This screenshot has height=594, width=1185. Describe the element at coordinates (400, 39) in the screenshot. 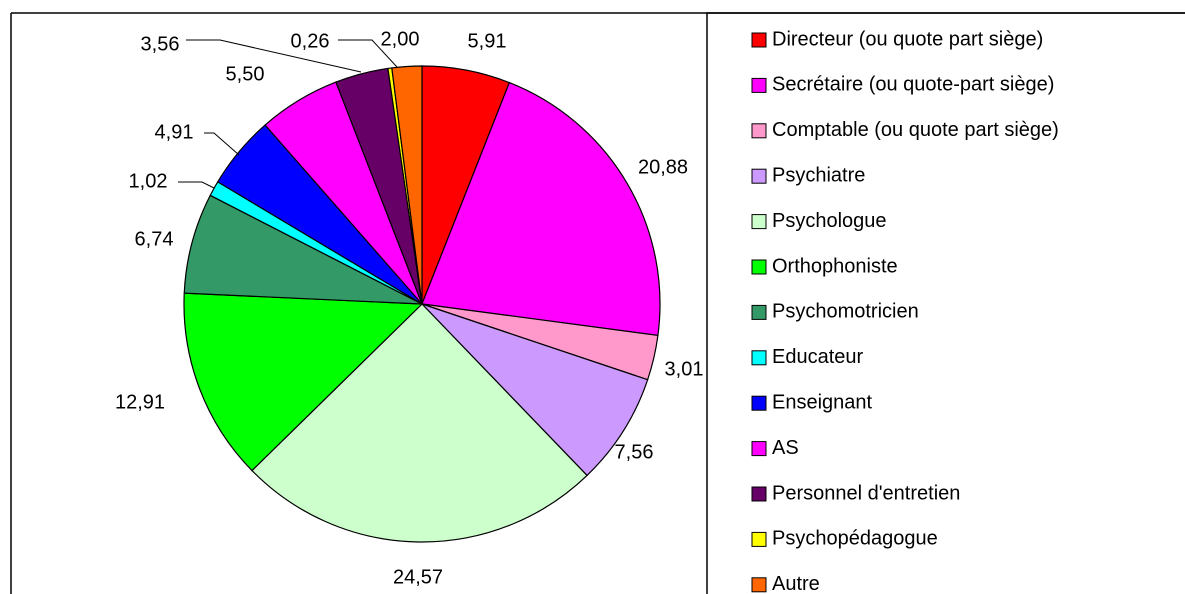

I see `data-label: 2,00` at that location.